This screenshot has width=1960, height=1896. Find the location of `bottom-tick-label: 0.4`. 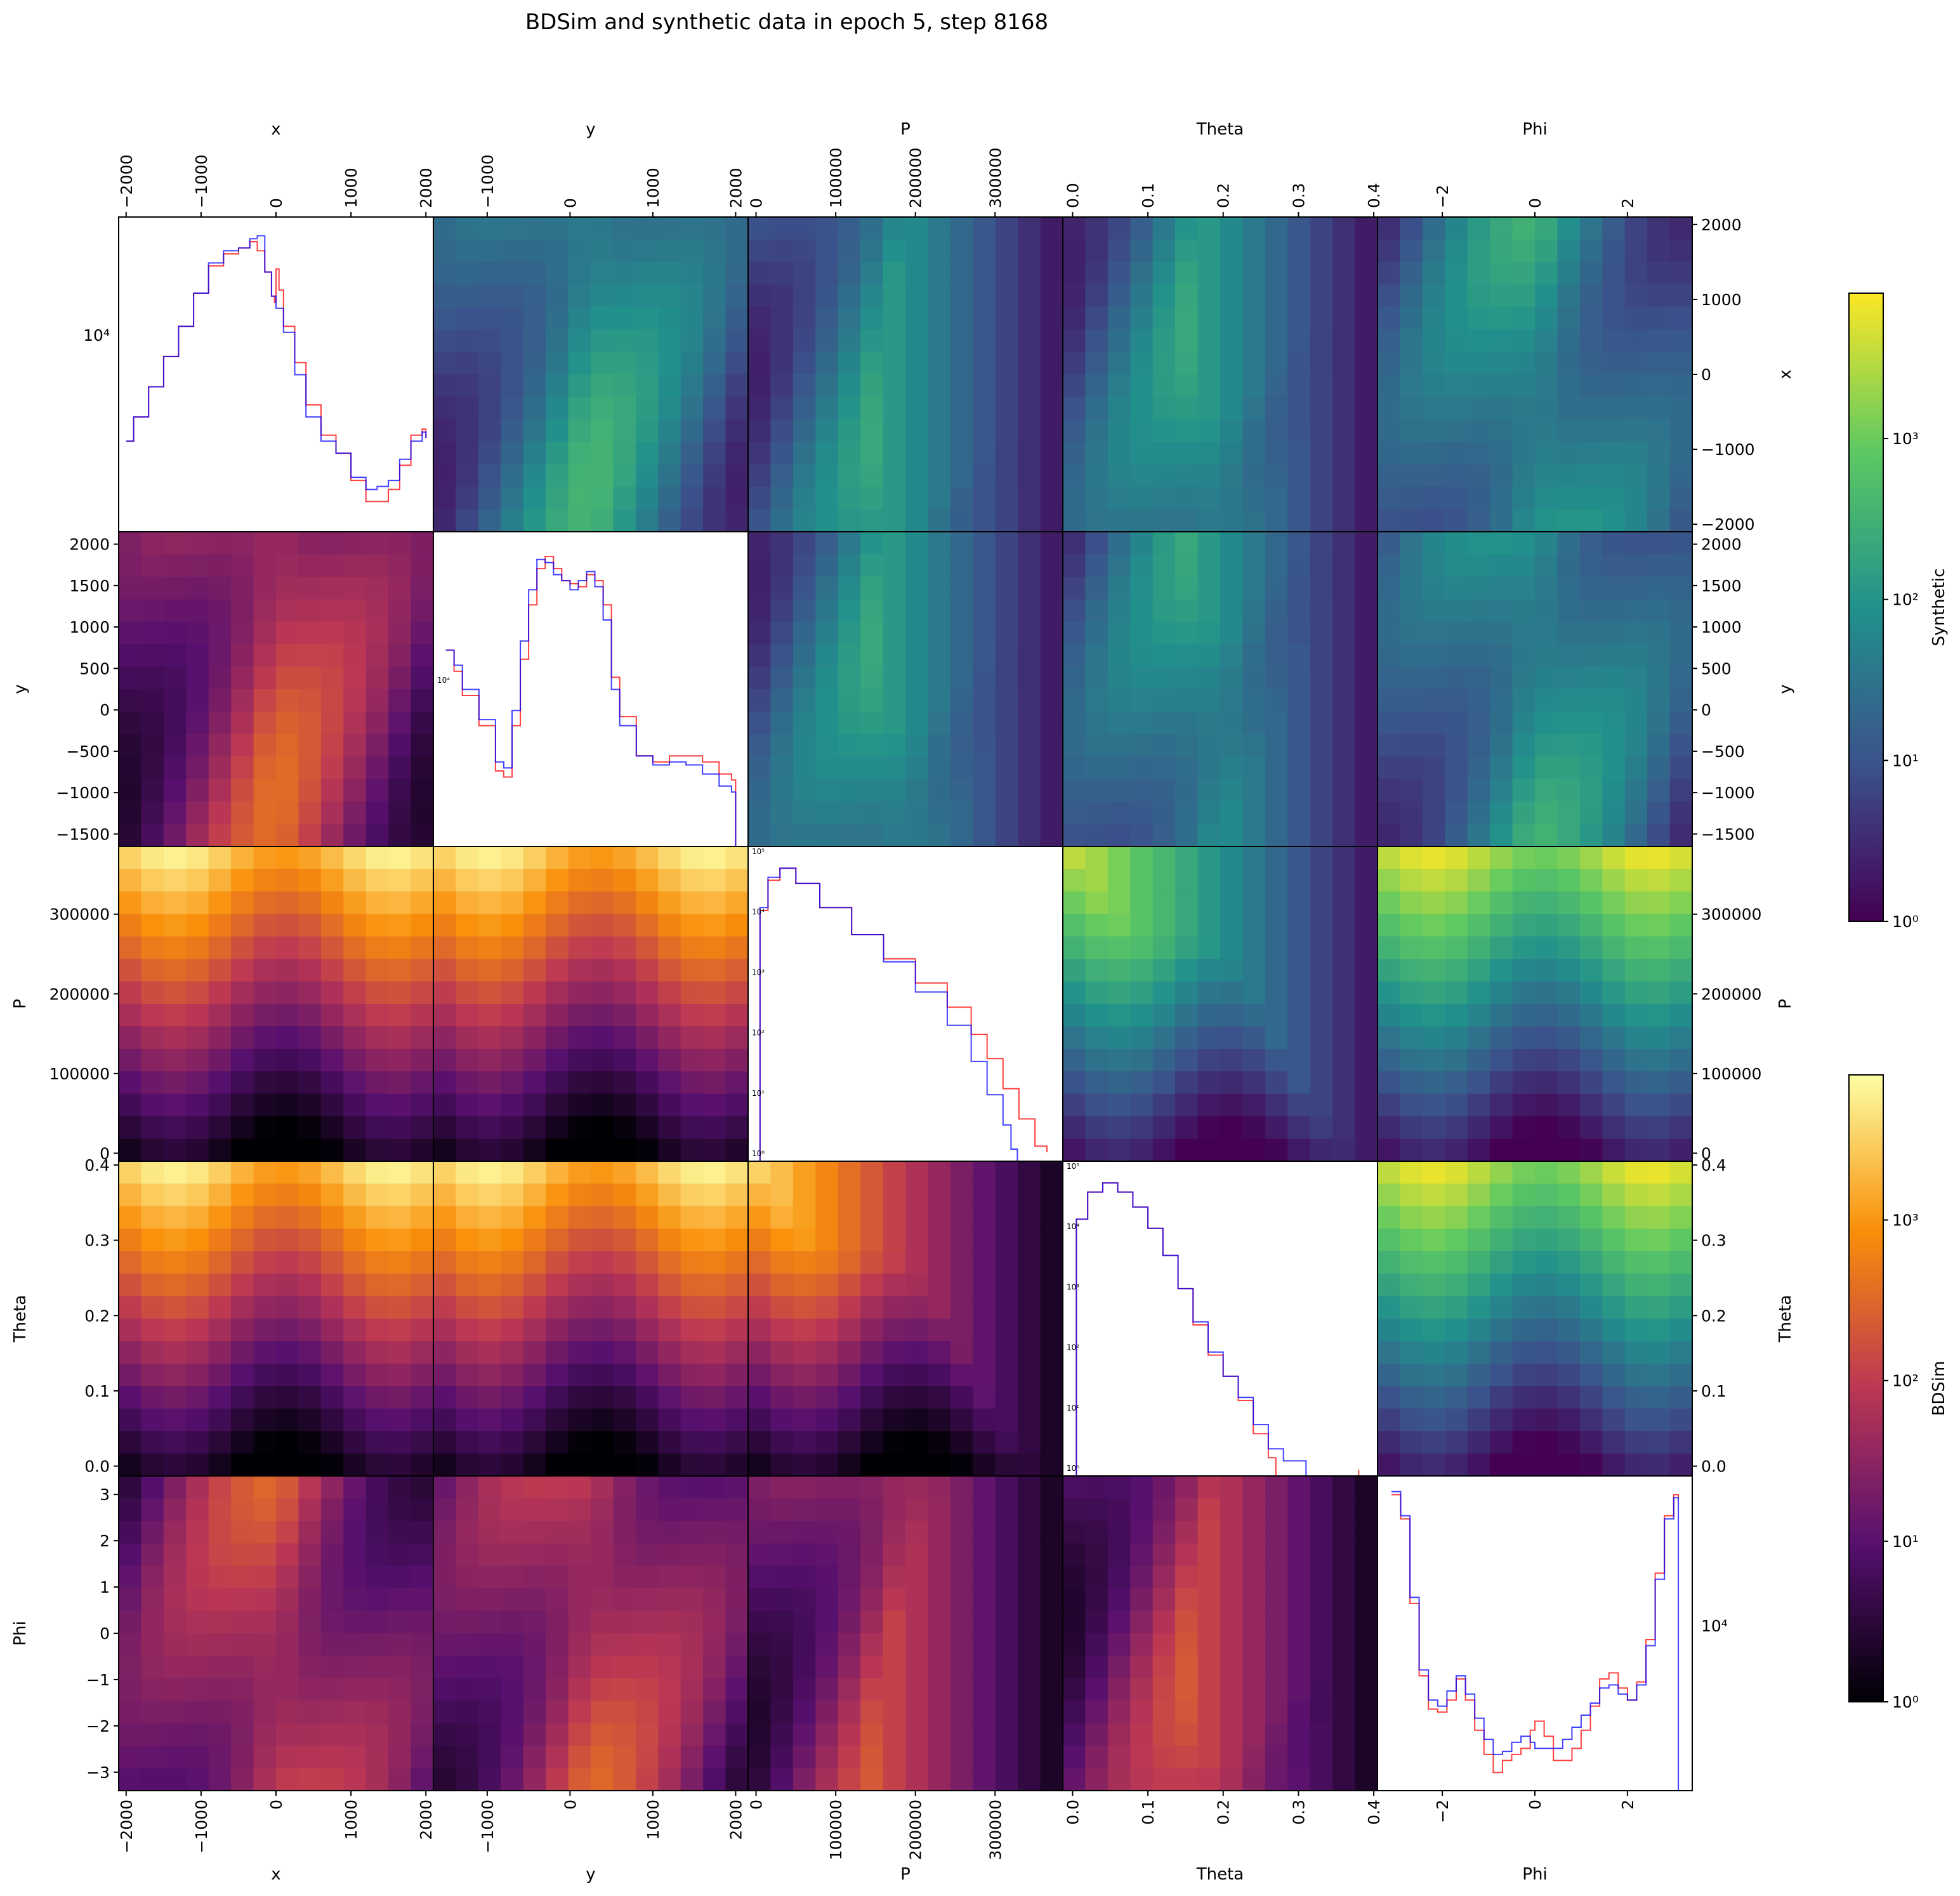

bottom-tick-label: 0.4 is located at coordinates (1374, 1812).